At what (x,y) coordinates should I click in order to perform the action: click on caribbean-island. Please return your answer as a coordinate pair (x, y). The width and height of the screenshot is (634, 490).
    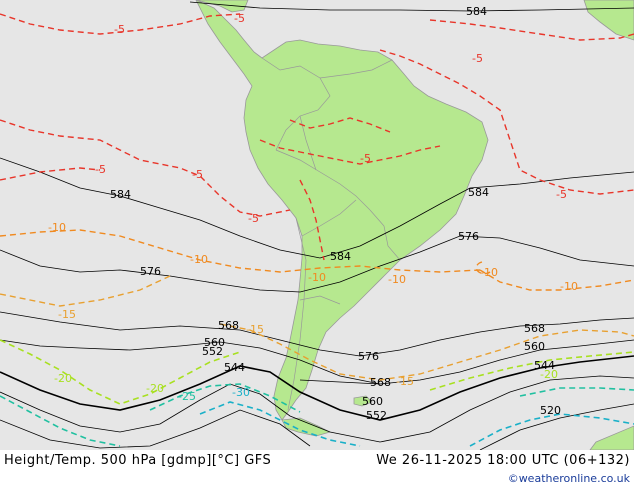
    Looking at the image, I should click on (608, 20).